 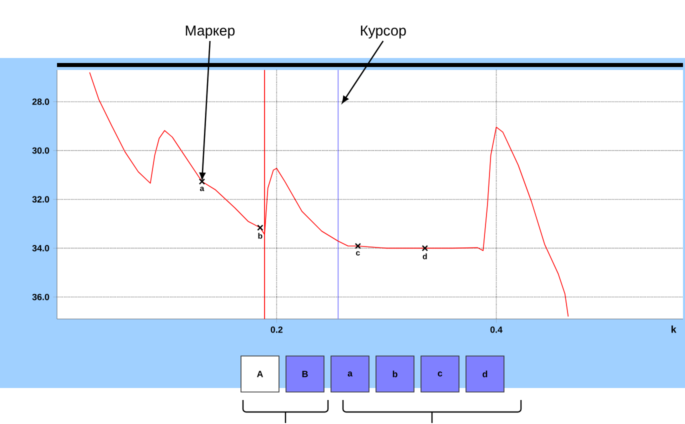 What do you see at coordinates (440, 374) in the screenshot?
I see `text: c` at bounding box center [440, 374].